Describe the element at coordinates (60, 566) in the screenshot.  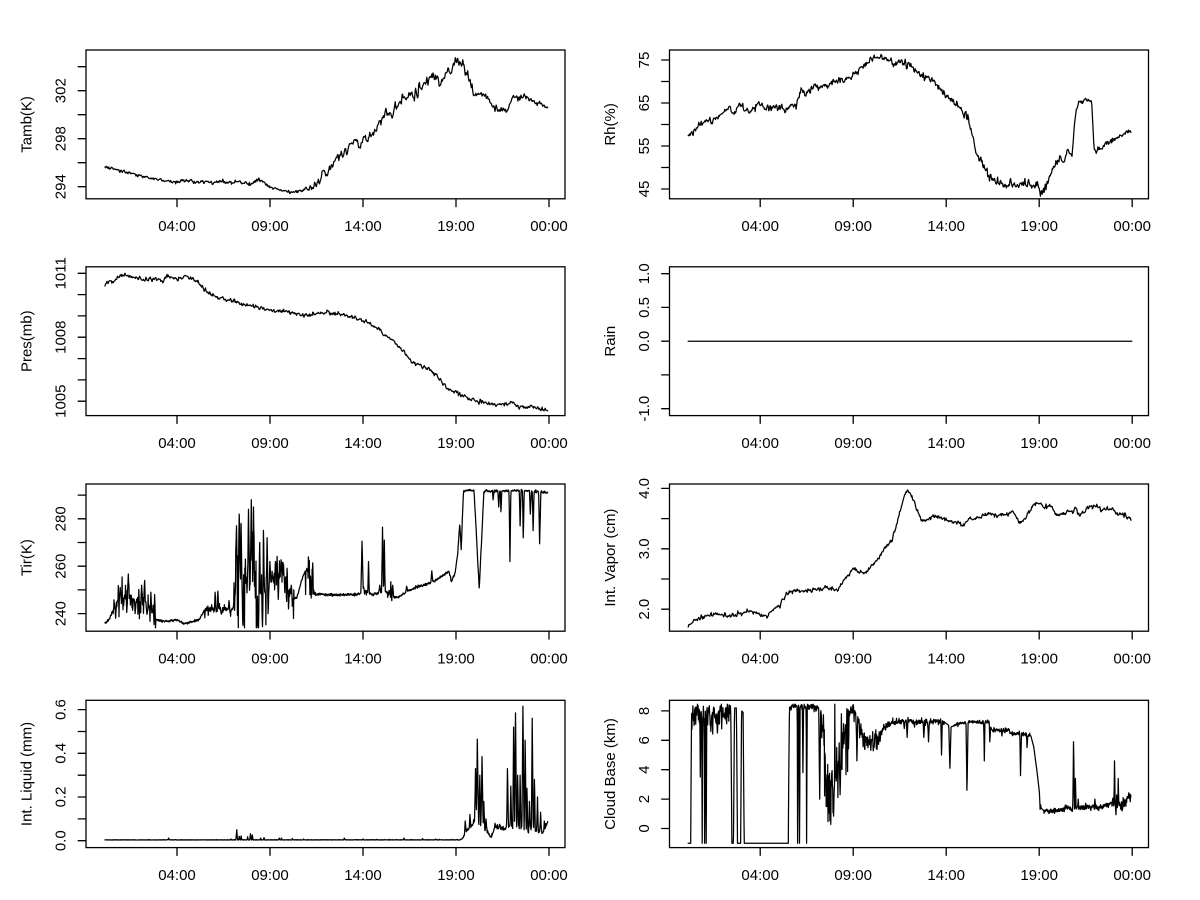
I see `svg-text: 260` at that location.